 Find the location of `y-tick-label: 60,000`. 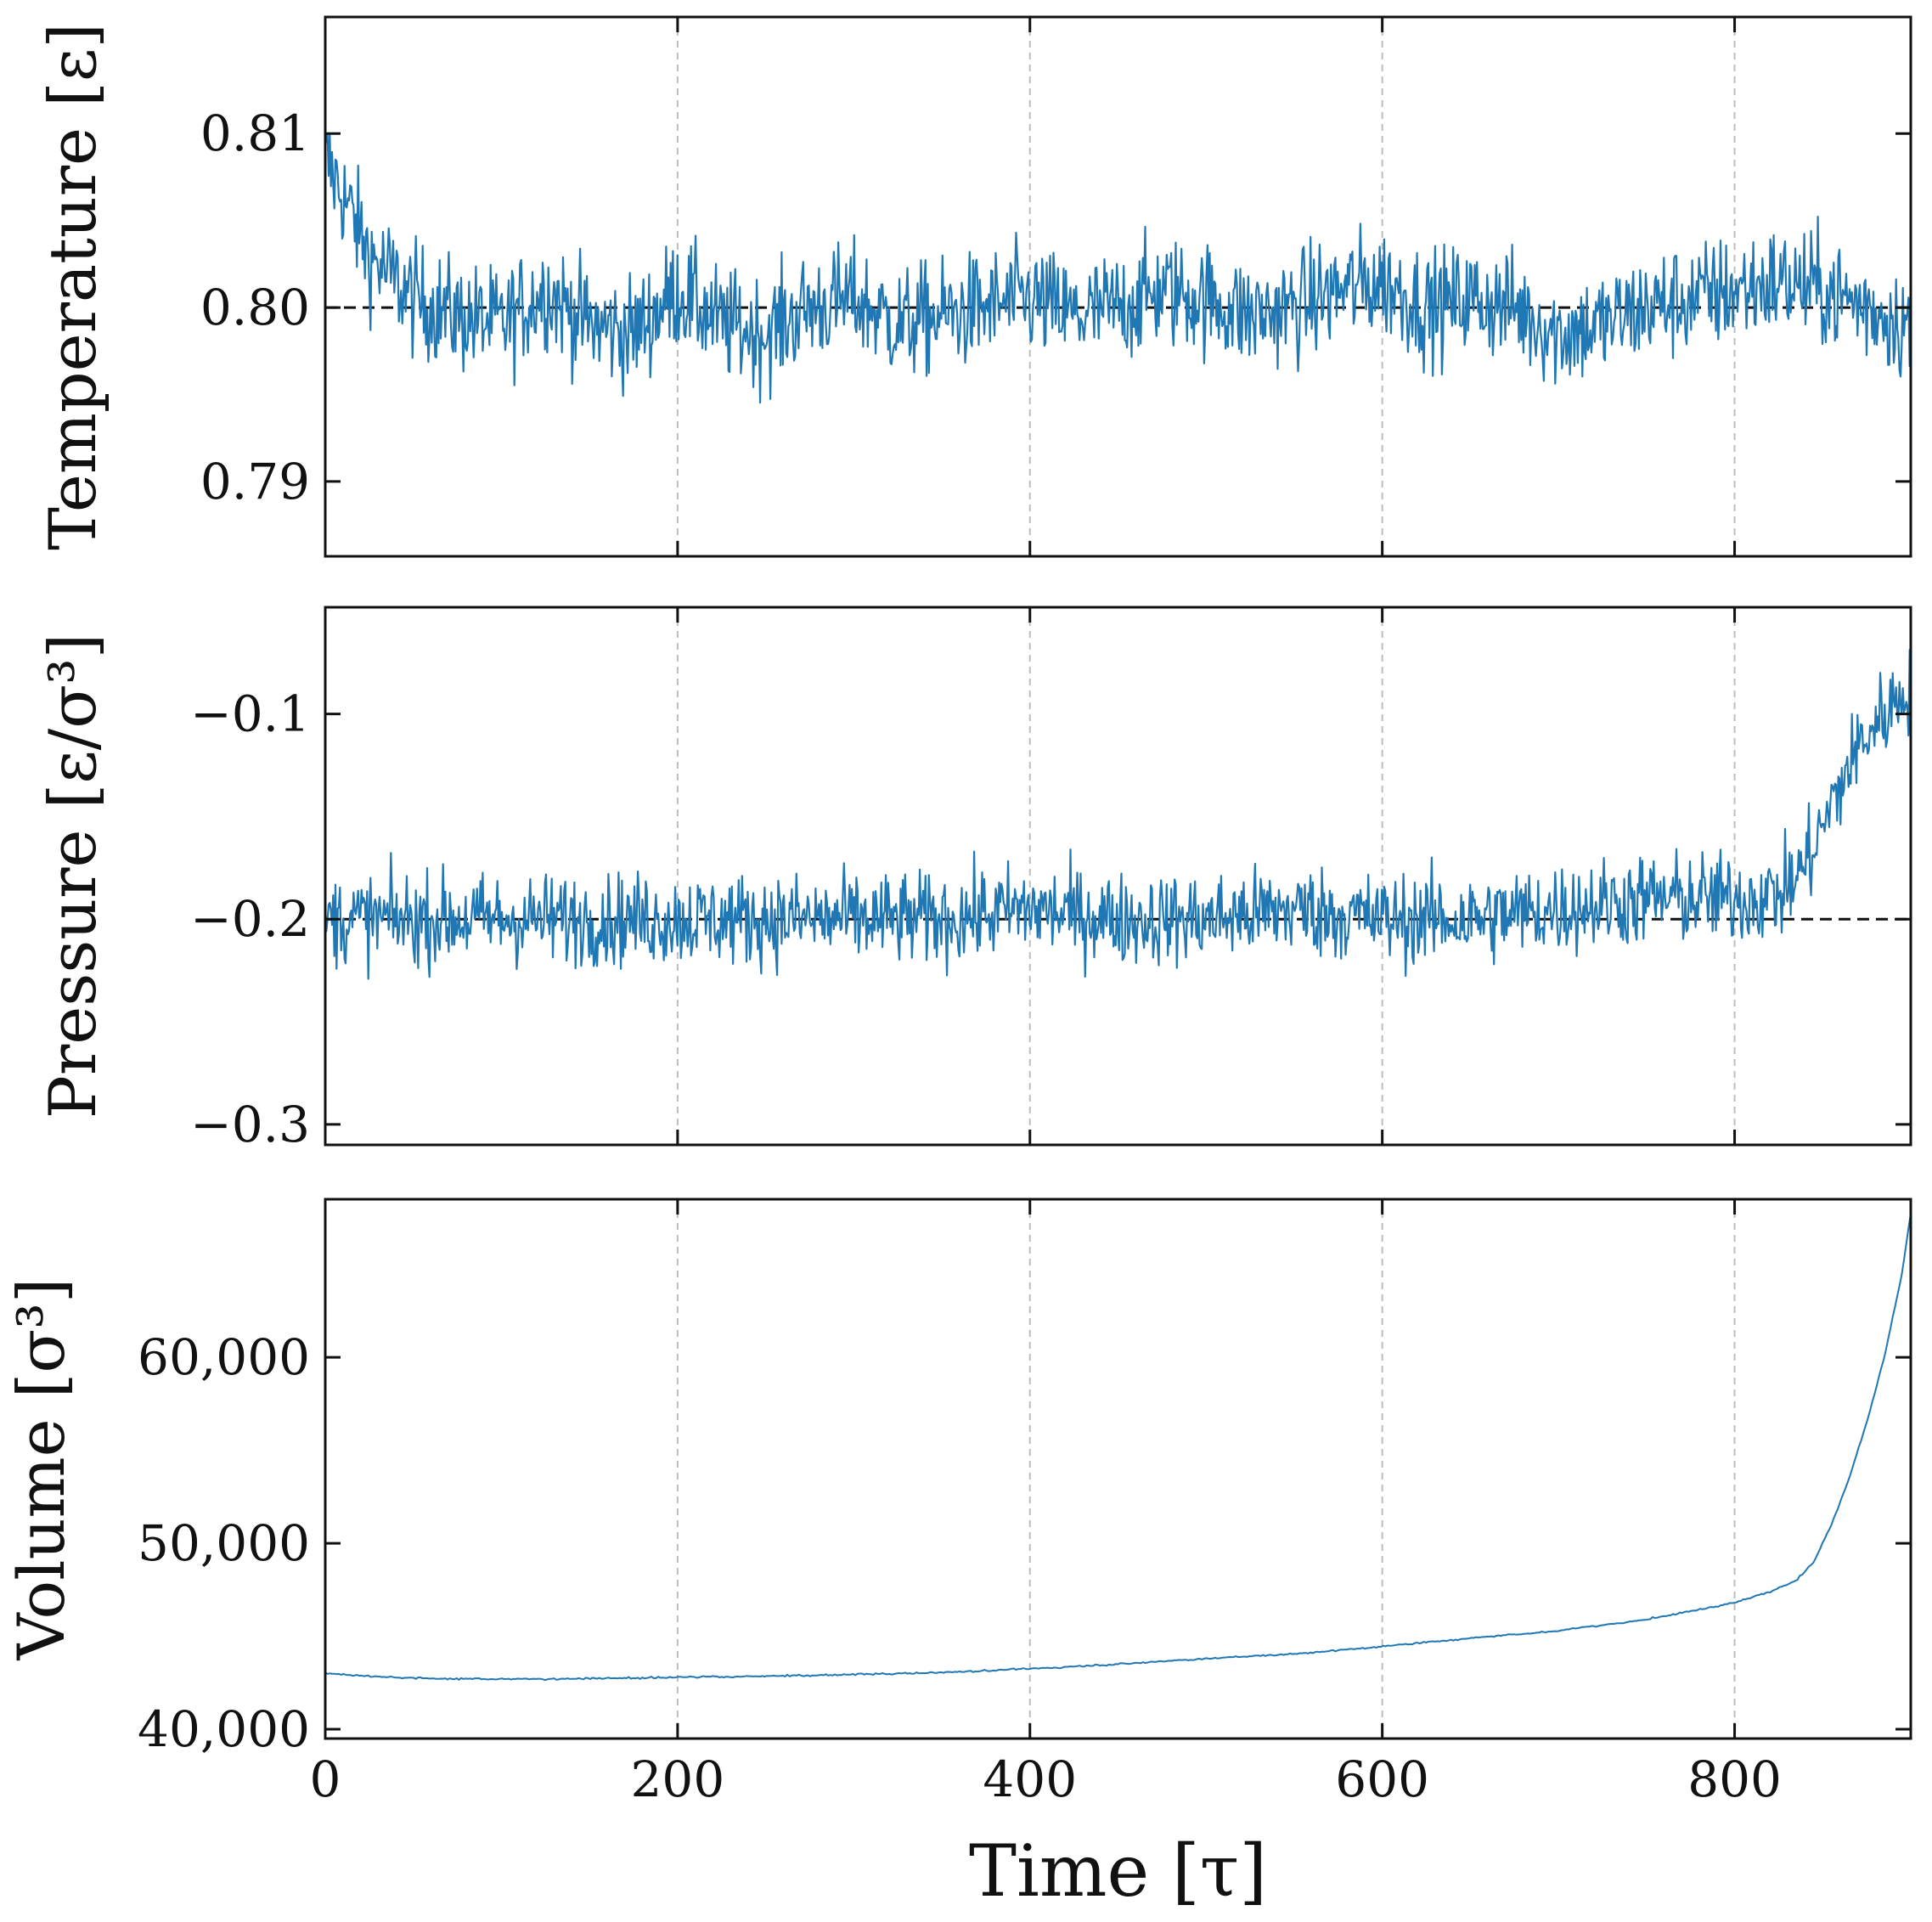

y-tick-label: 60,000 is located at coordinates (224, 1357).